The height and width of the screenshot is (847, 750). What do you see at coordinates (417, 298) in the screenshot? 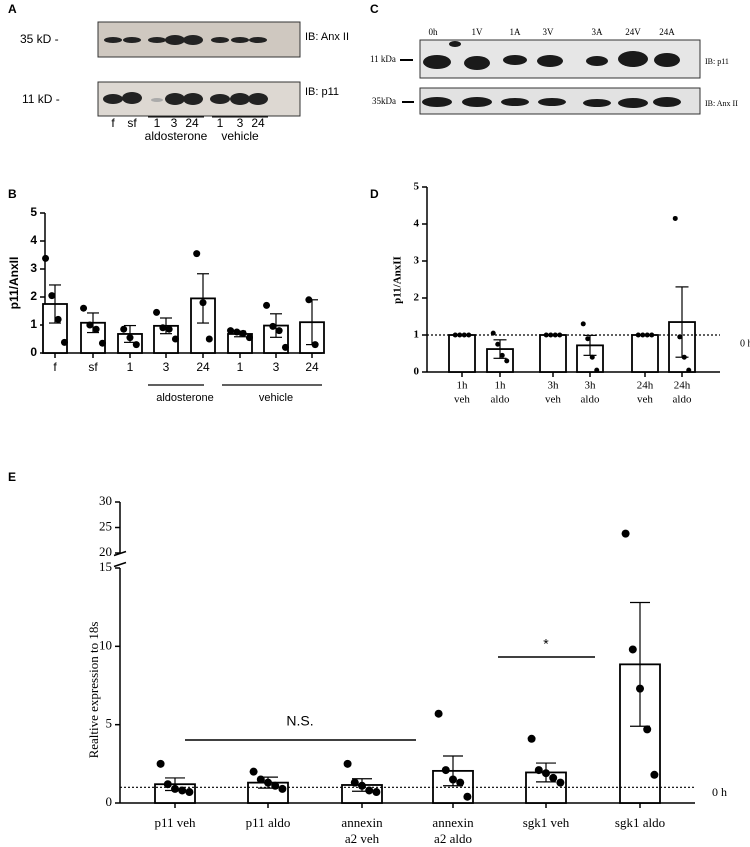
I see `y-tick-label: 2` at bounding box center [417, 298].